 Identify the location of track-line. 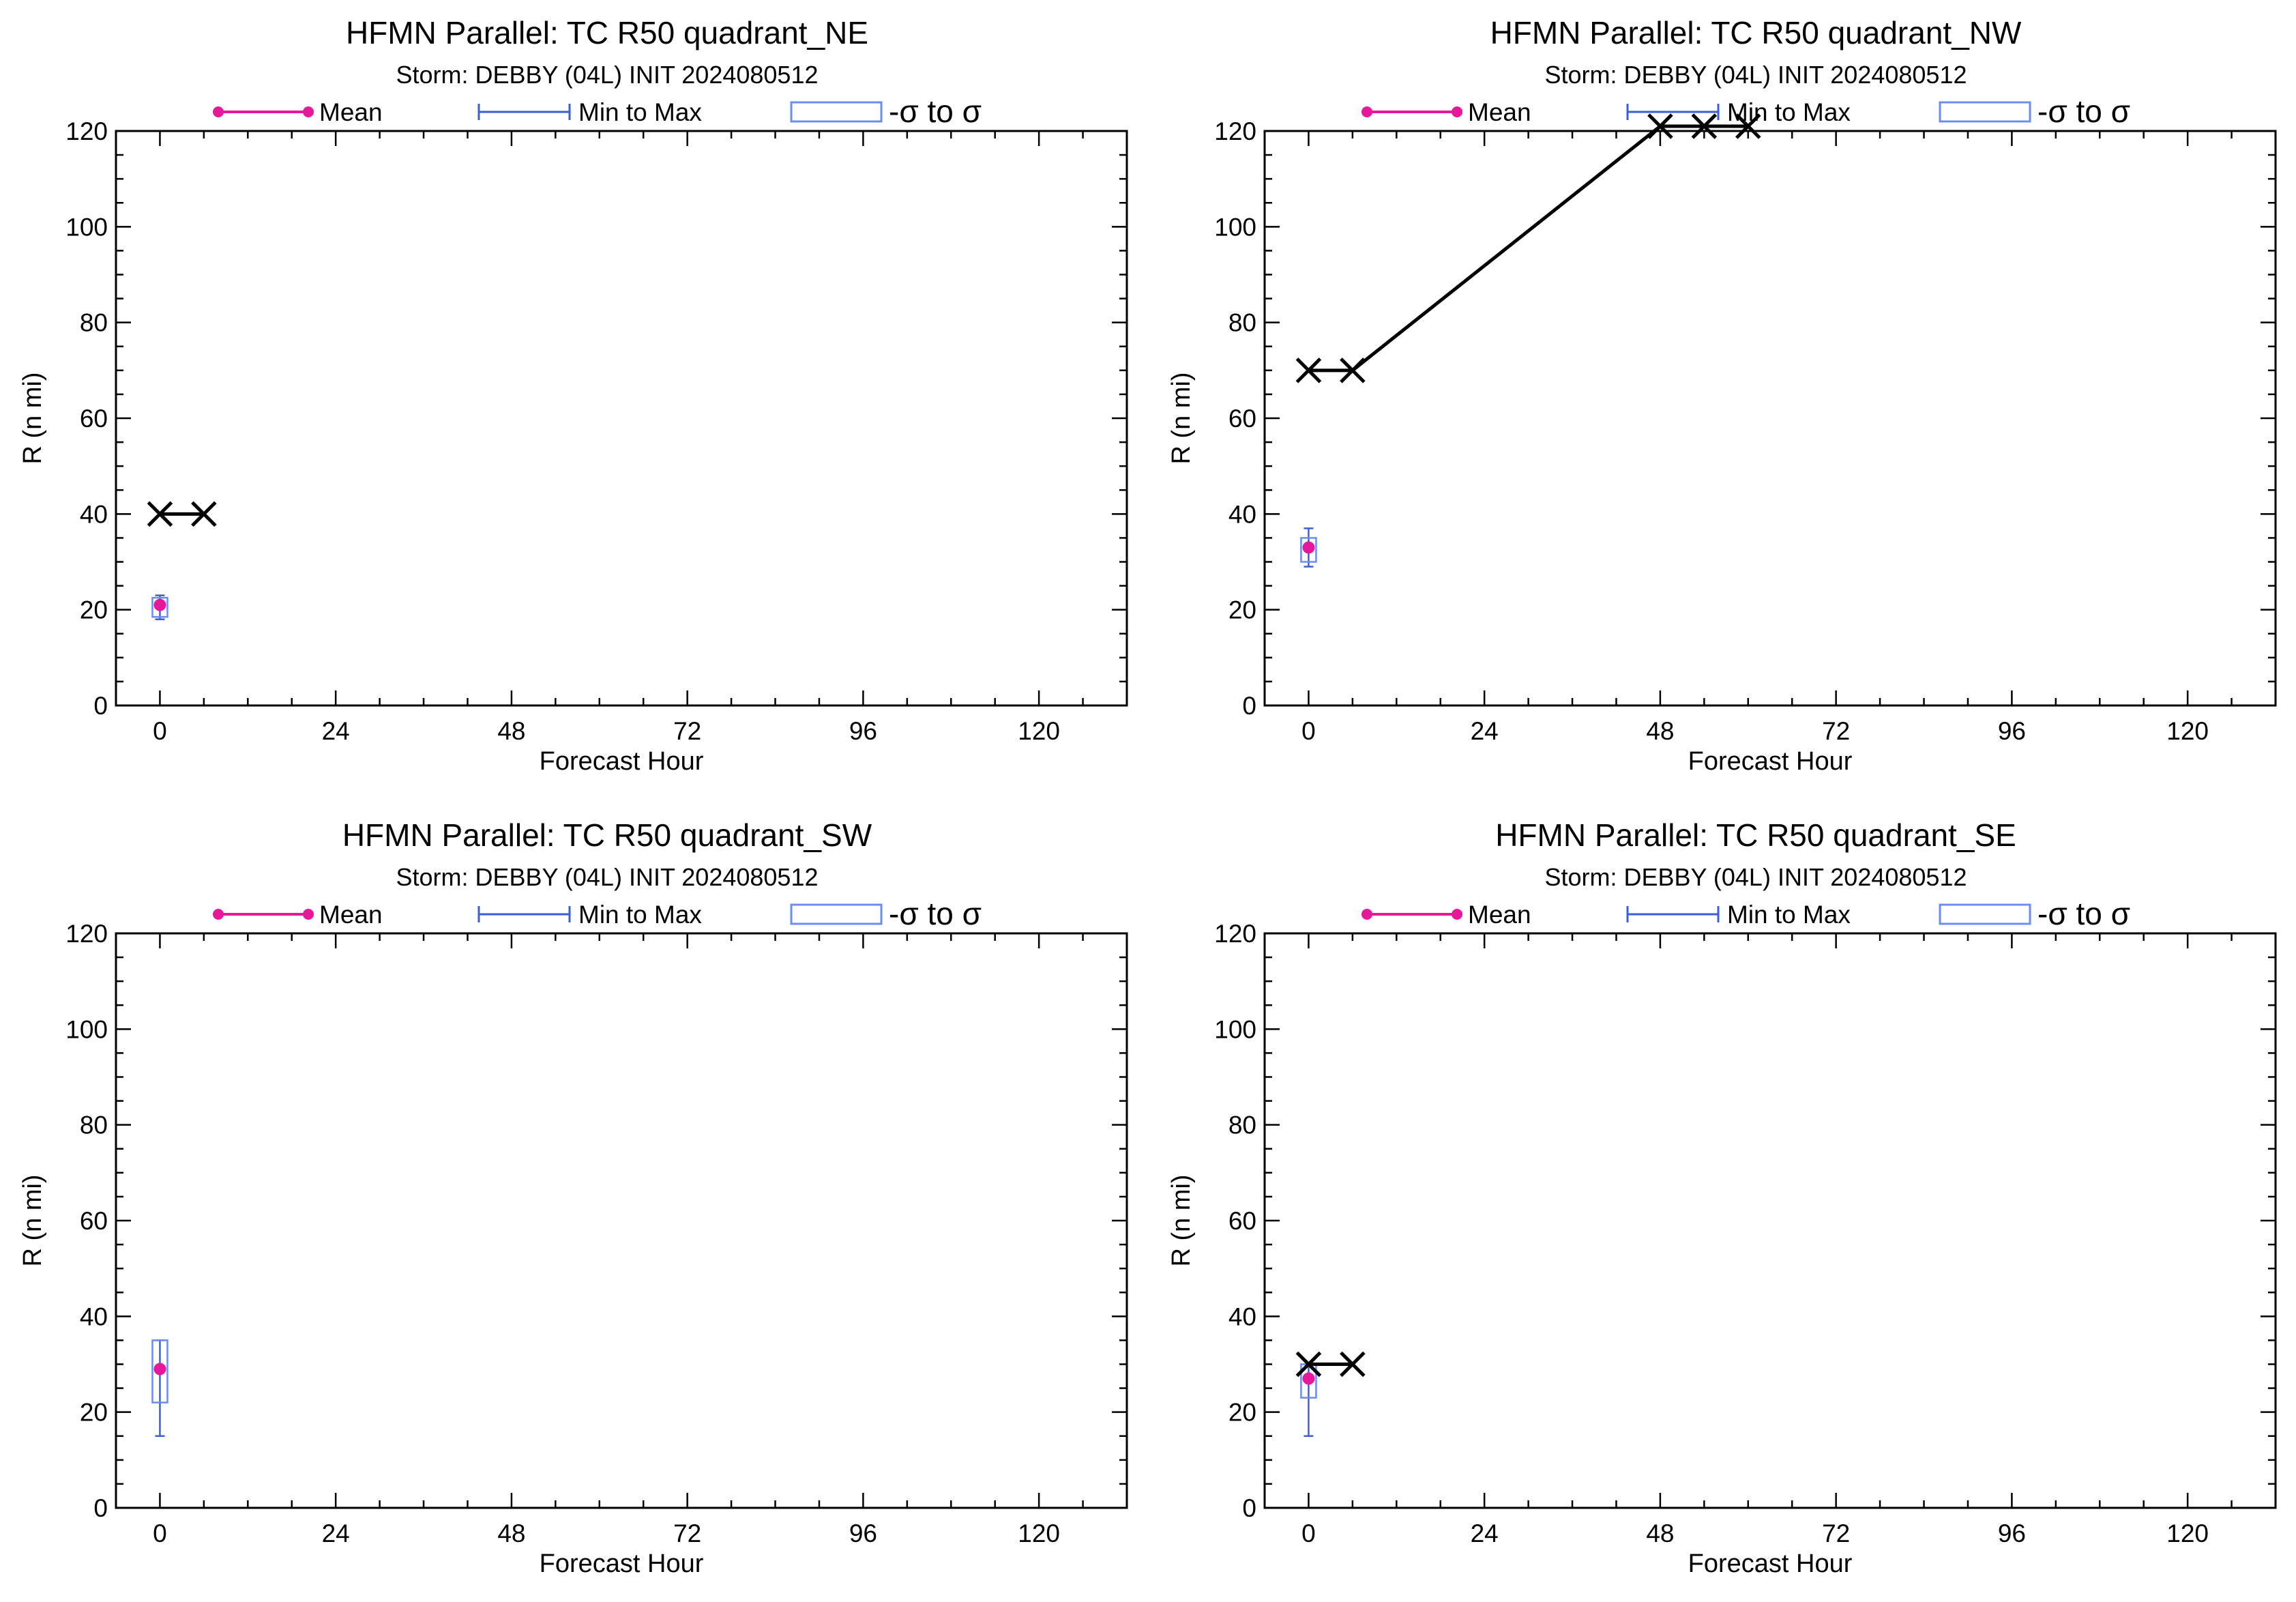
(1528, 249).